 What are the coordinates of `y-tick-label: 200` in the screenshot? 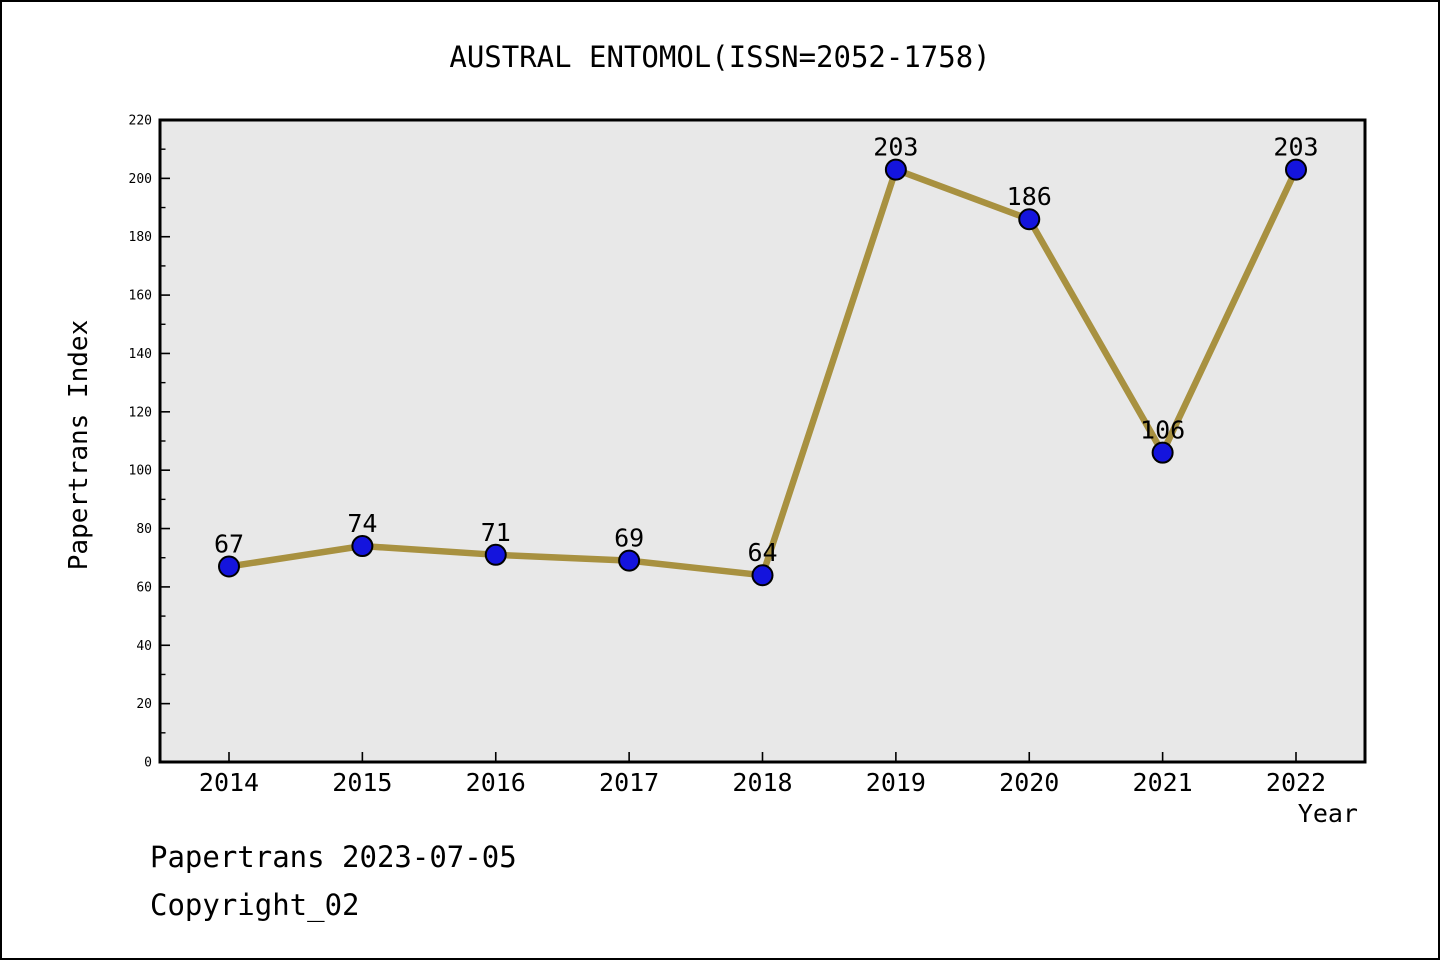 It's located at (140, 179).